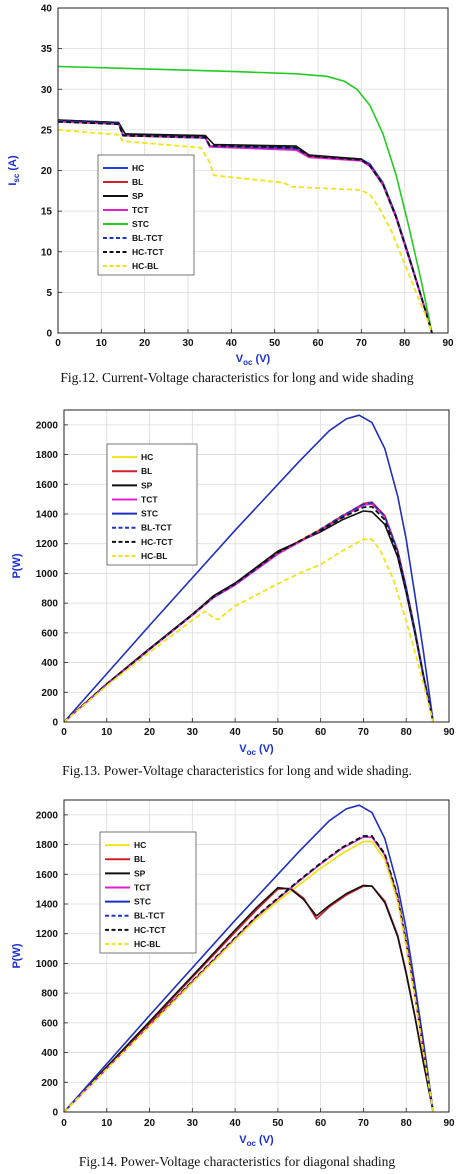  What do you see at coordinates (47, 252) in the screenshot?
I see `y-tick-label: 10` at bounding box center [47, 252].